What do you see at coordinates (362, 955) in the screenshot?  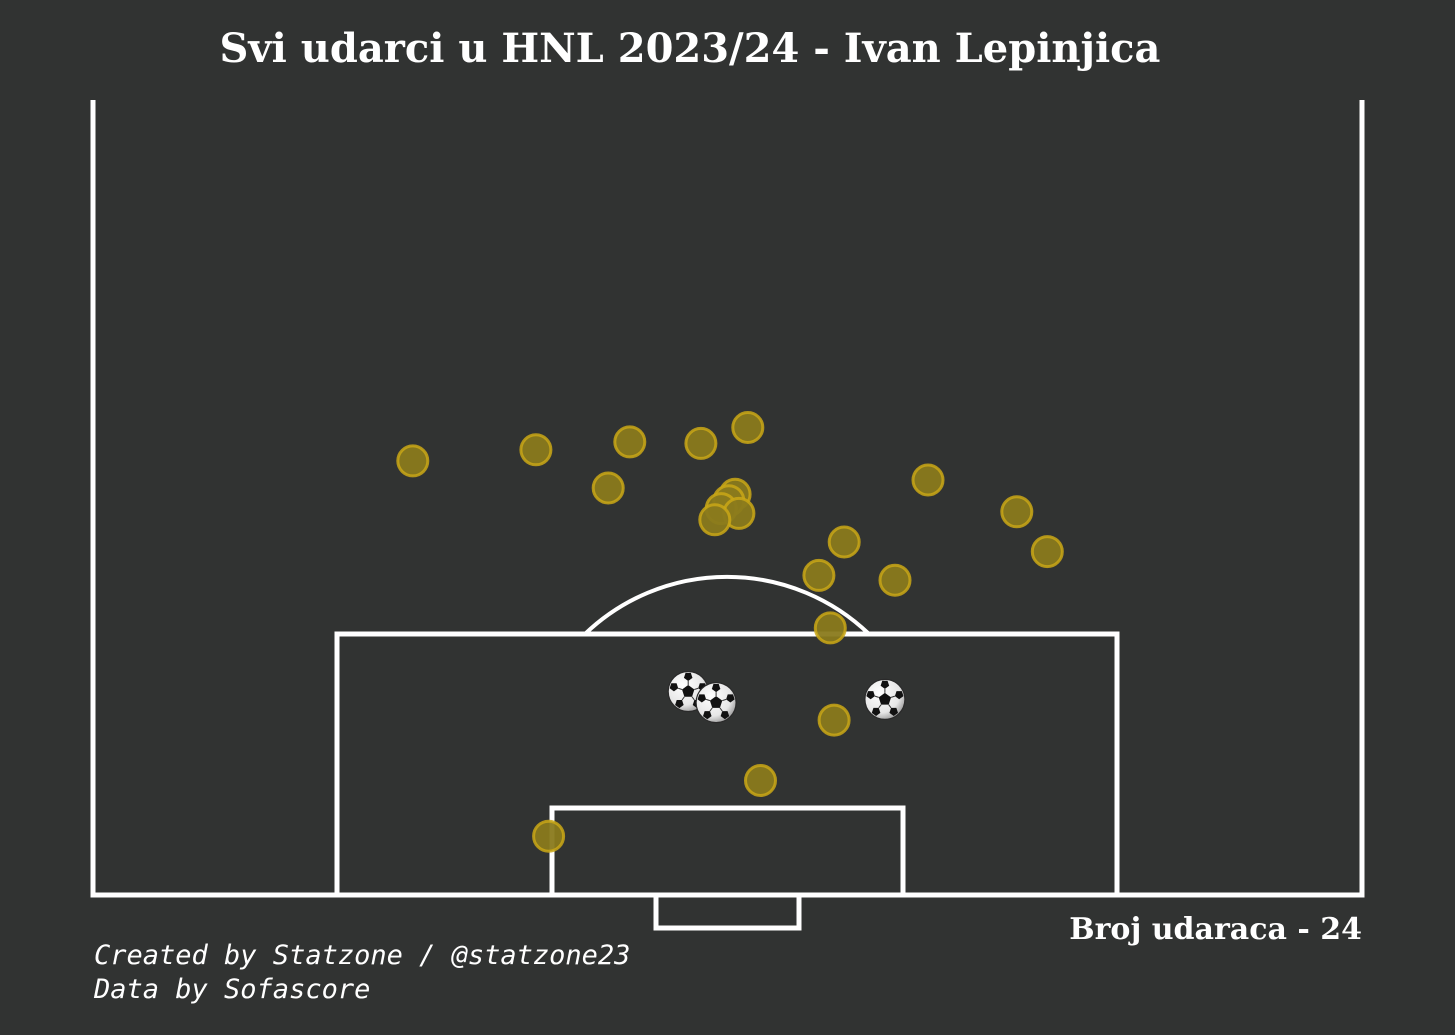 I see `credit-created-by: Created by Statzone / @statzone23` at bounding box center [362, 955].